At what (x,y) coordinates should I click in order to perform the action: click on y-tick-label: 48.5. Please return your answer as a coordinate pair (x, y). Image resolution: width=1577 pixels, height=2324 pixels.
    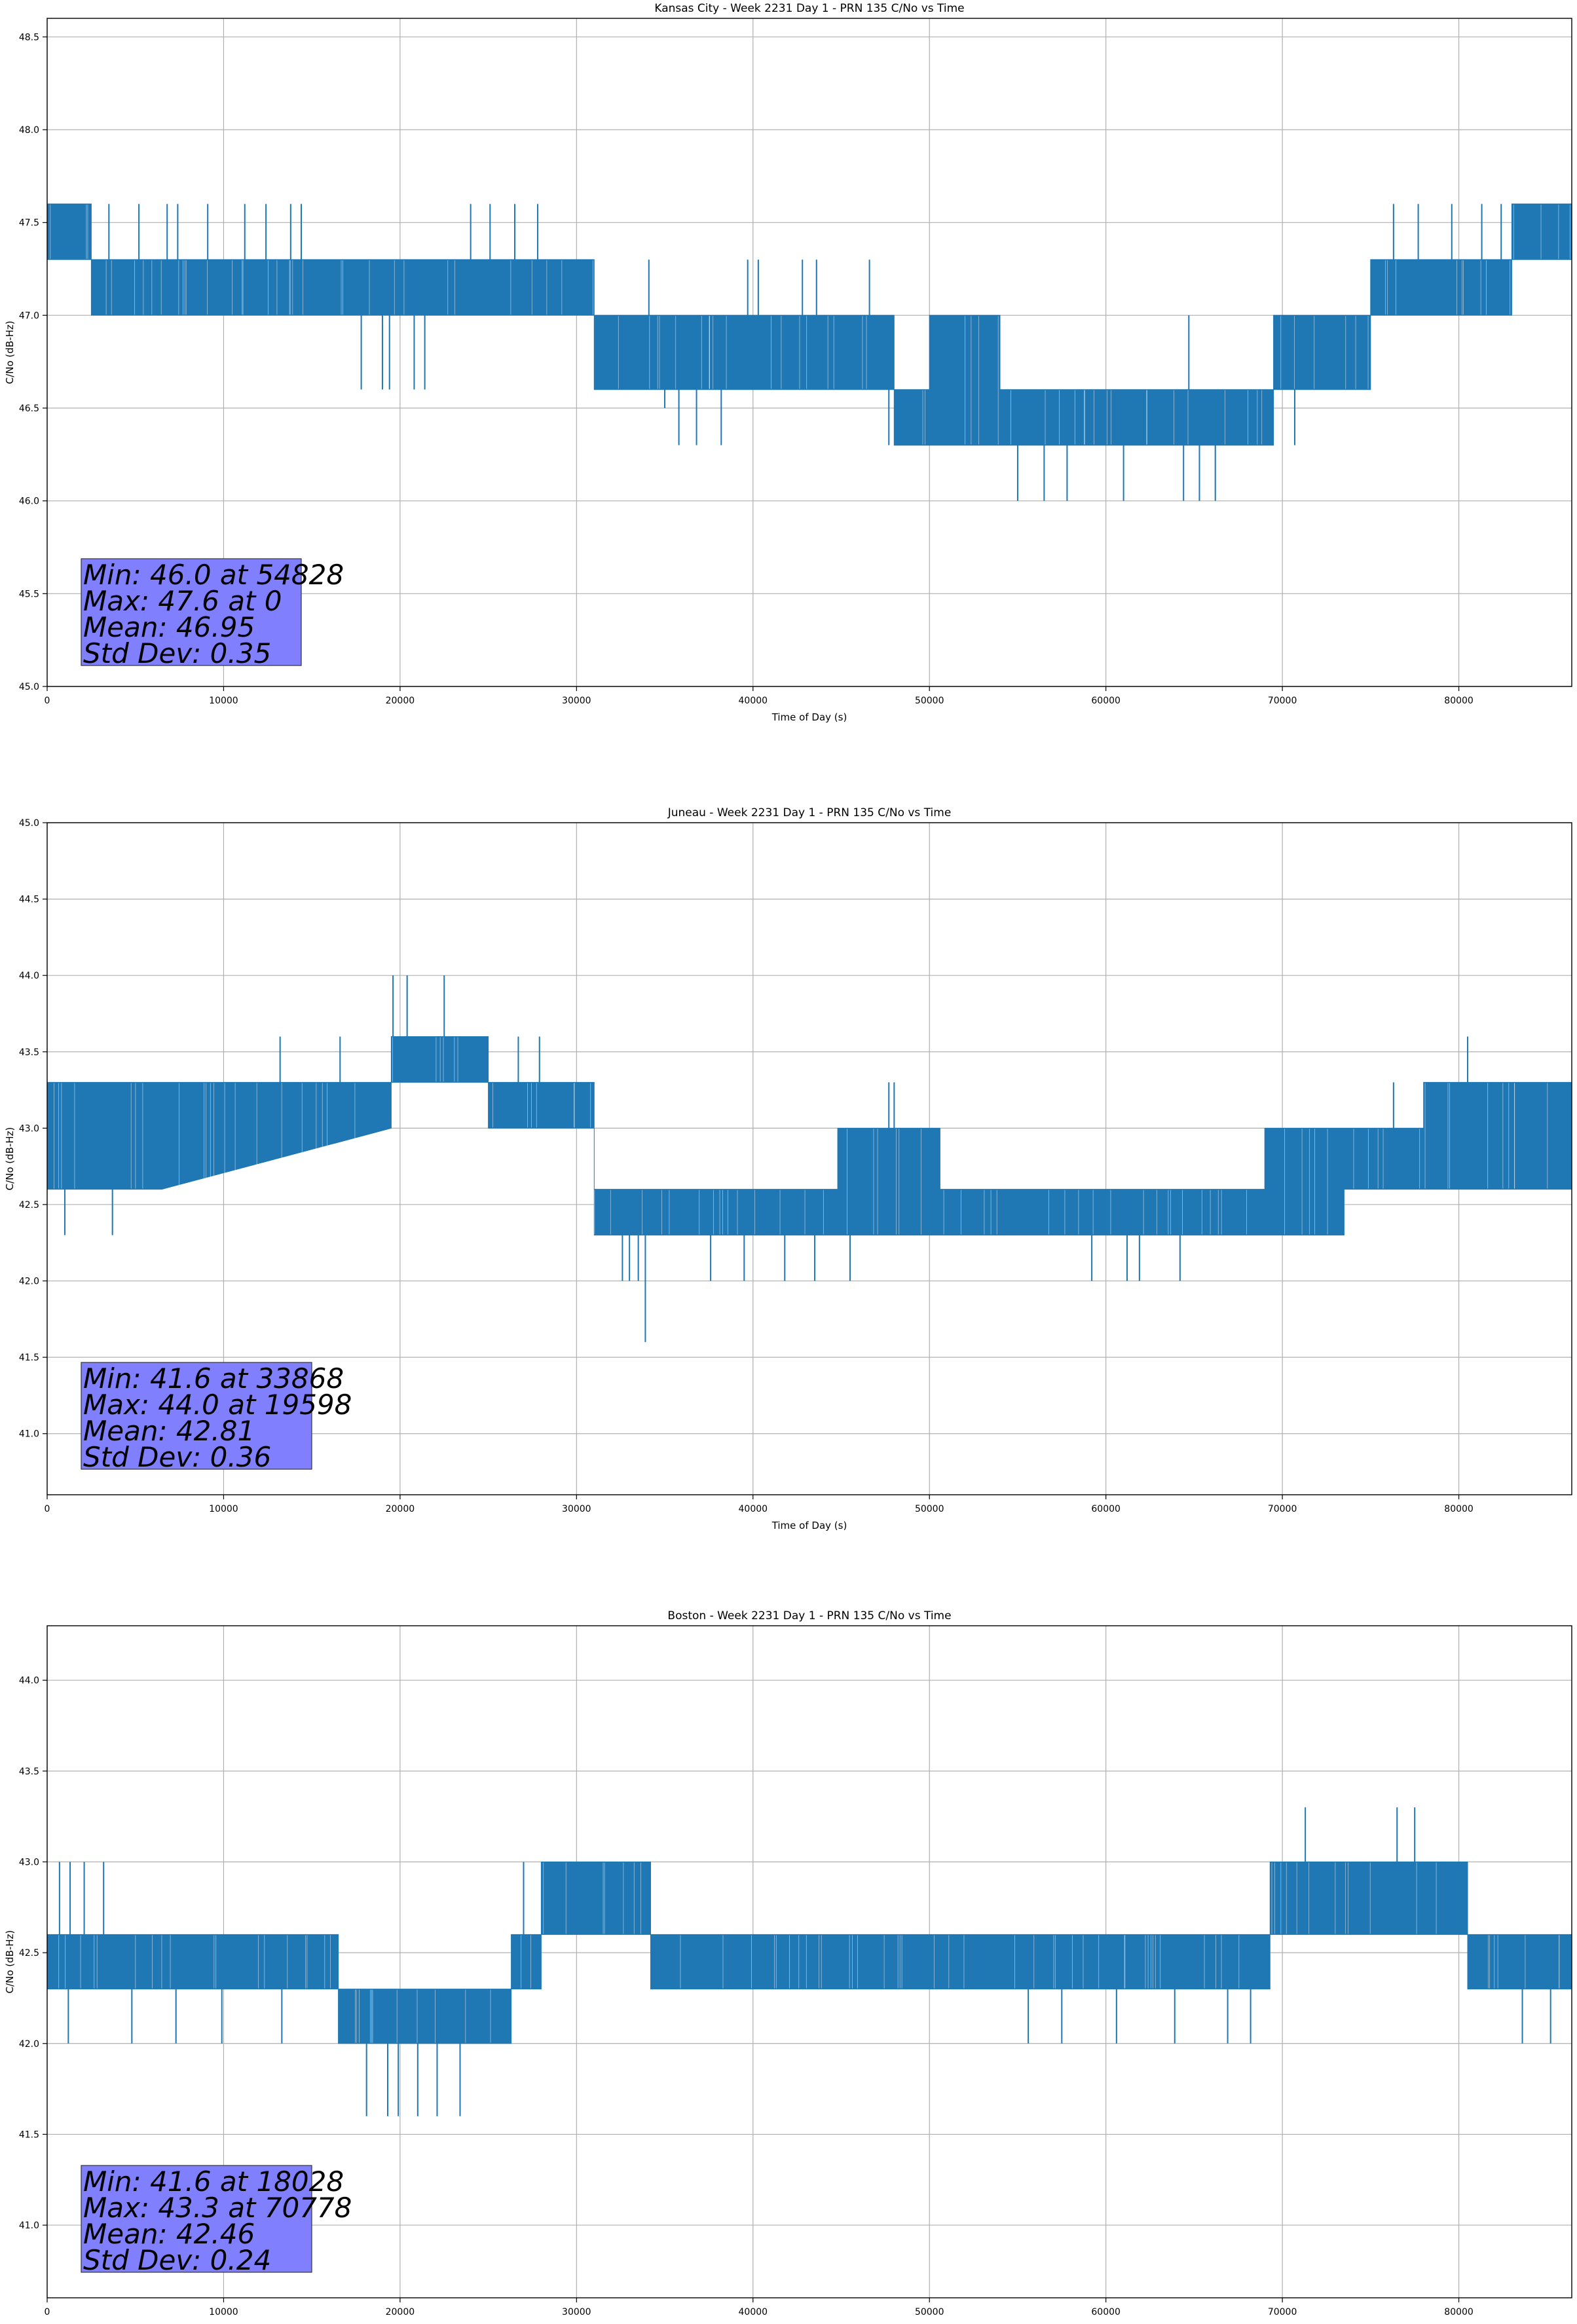
    Looking at the image, I should click on (29, 37).